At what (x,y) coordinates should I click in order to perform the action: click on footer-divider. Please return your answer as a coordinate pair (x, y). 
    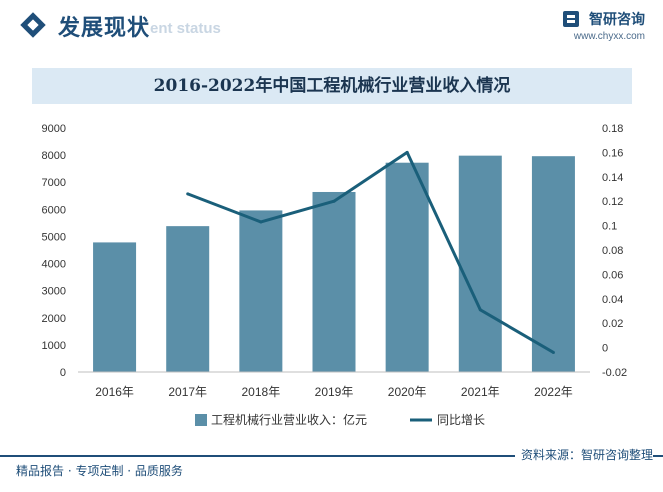
    Looking at the image, I should click on (331, 456).